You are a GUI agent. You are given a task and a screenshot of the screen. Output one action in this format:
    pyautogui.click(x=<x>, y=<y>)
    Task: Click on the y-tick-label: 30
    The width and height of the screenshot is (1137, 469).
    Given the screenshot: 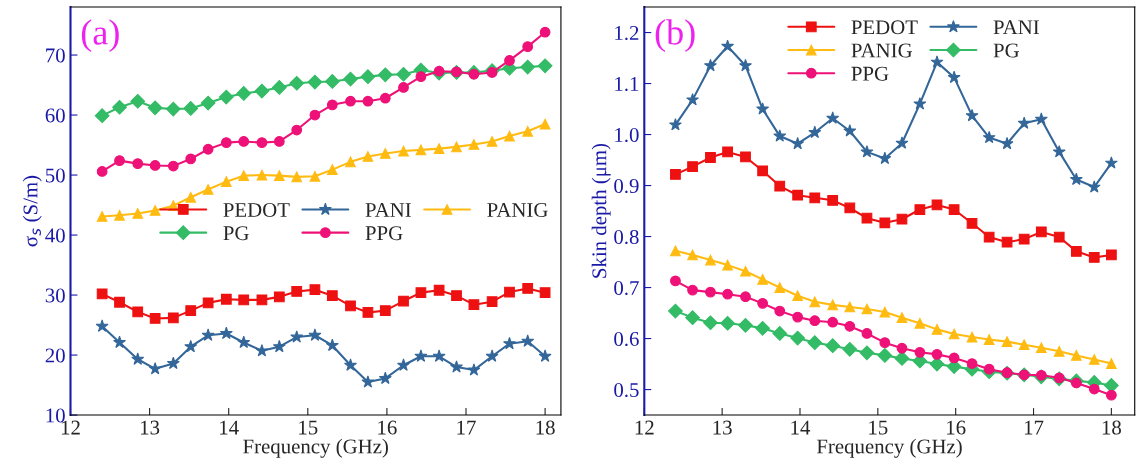 What is the action you would take?
    pyautogui.click(x=55, y=295)
    